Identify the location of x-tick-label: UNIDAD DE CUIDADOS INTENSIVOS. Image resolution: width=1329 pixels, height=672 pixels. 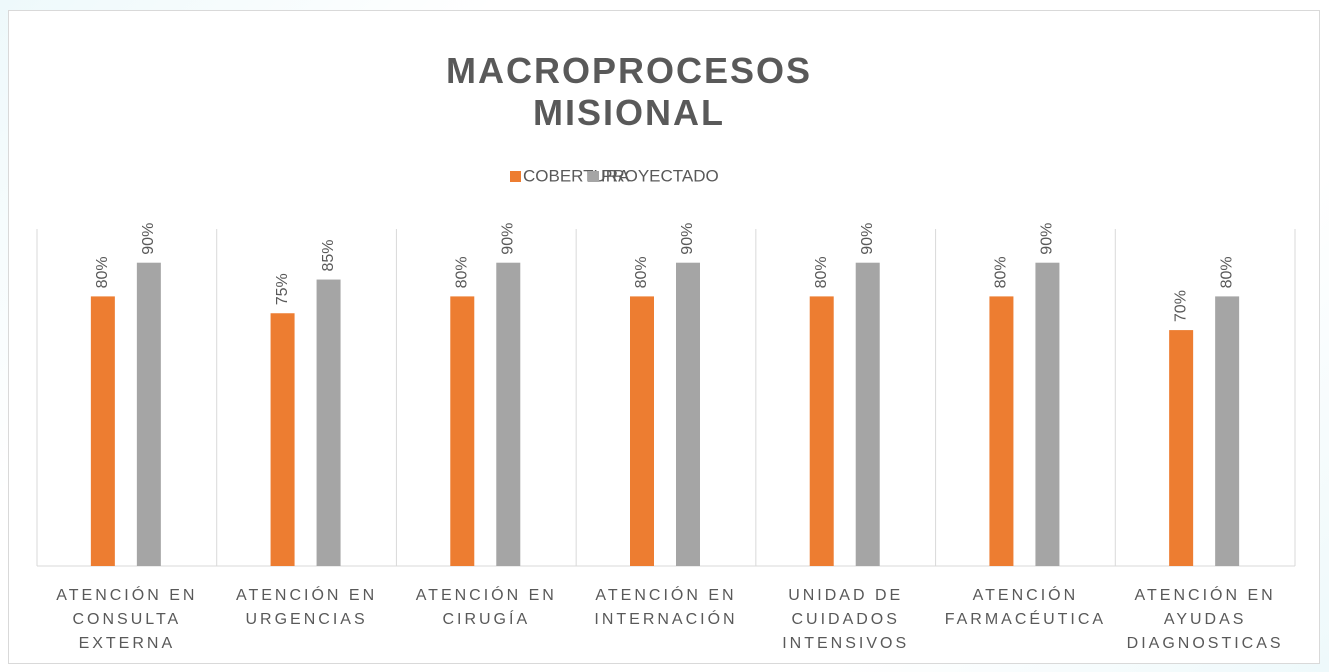
(846, 619).